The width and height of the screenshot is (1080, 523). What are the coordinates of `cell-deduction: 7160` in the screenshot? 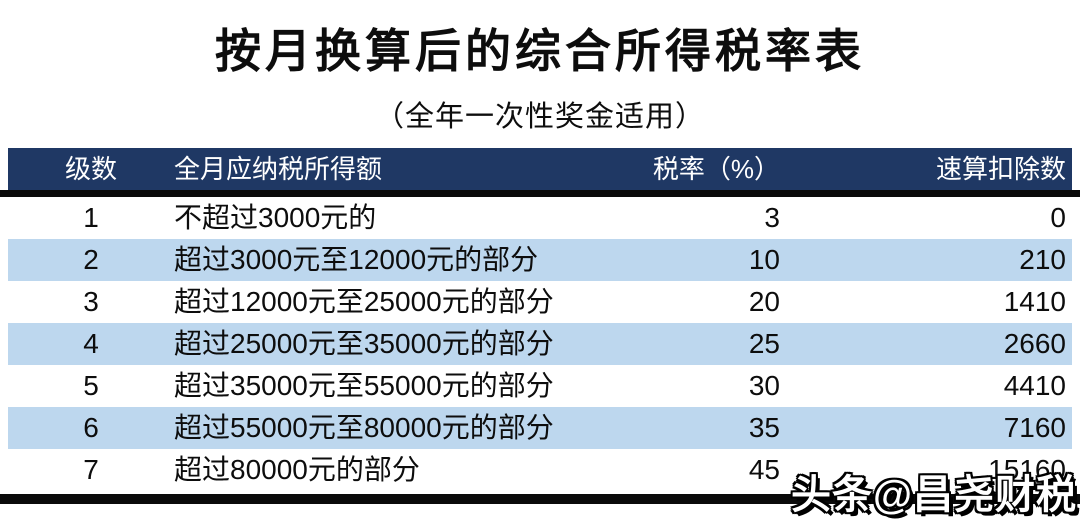 It's located at (1034, 427).